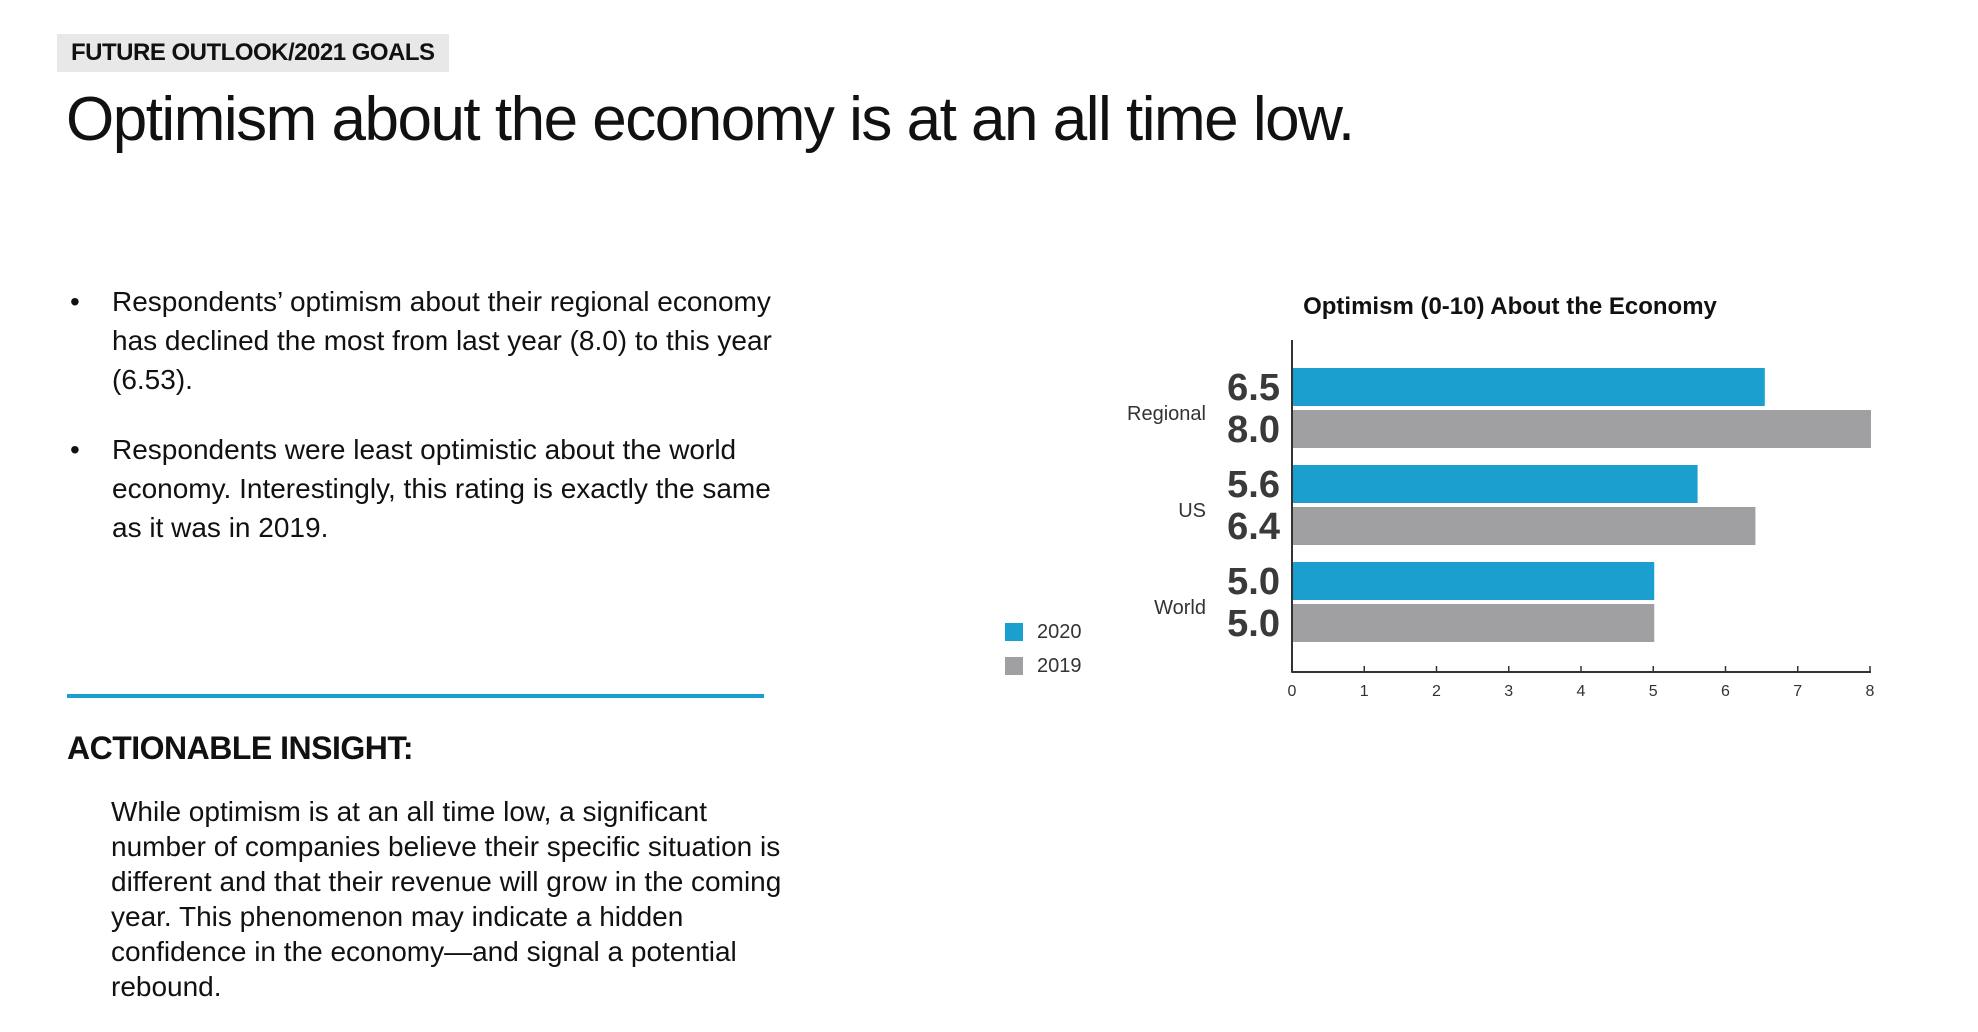  I want to click on x-tick-label: 0, so click(1292, 691).